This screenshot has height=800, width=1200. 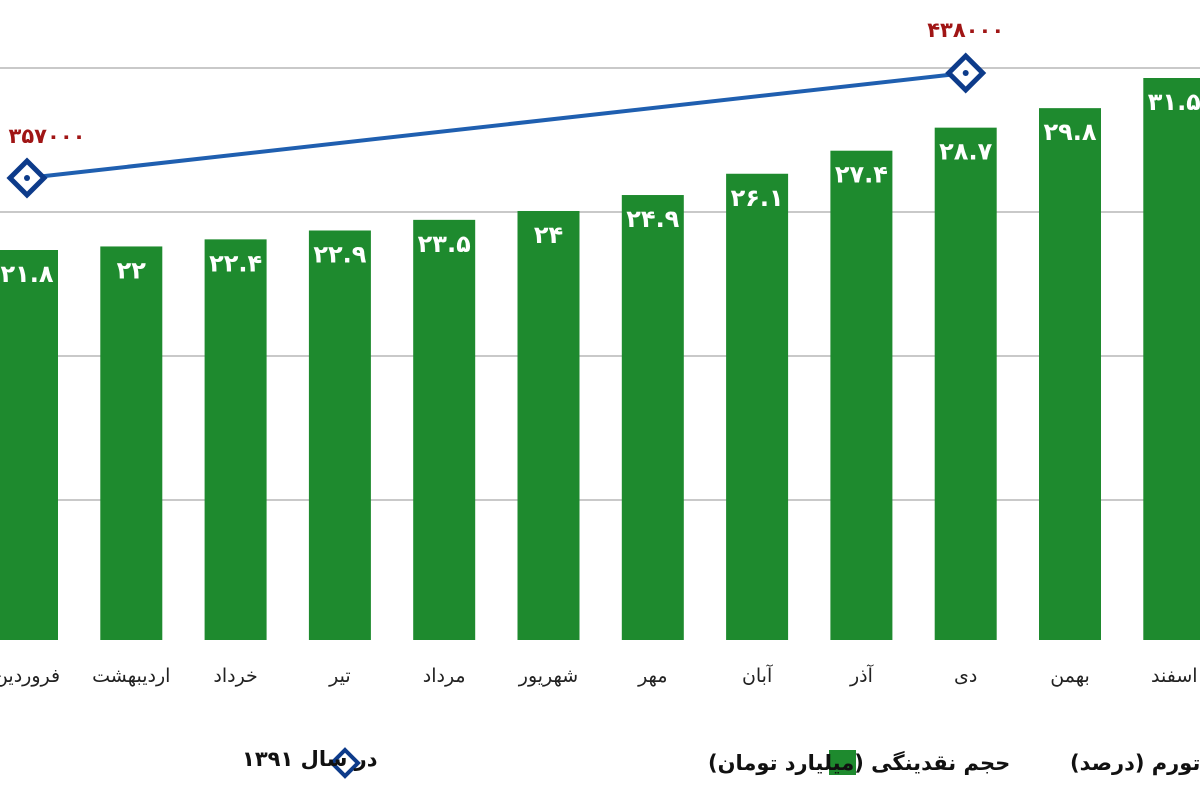 What do you see at coordinates (1174, 676) in the screenshot?
I see `category-label: اسفند` at bounding box center [1174, 676].